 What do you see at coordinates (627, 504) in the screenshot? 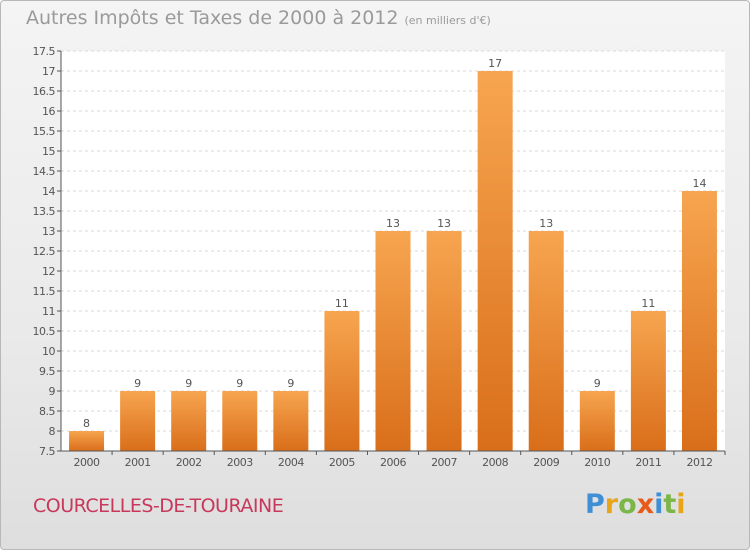
I see `logo-letter: o` at bounding box center [627, 504].